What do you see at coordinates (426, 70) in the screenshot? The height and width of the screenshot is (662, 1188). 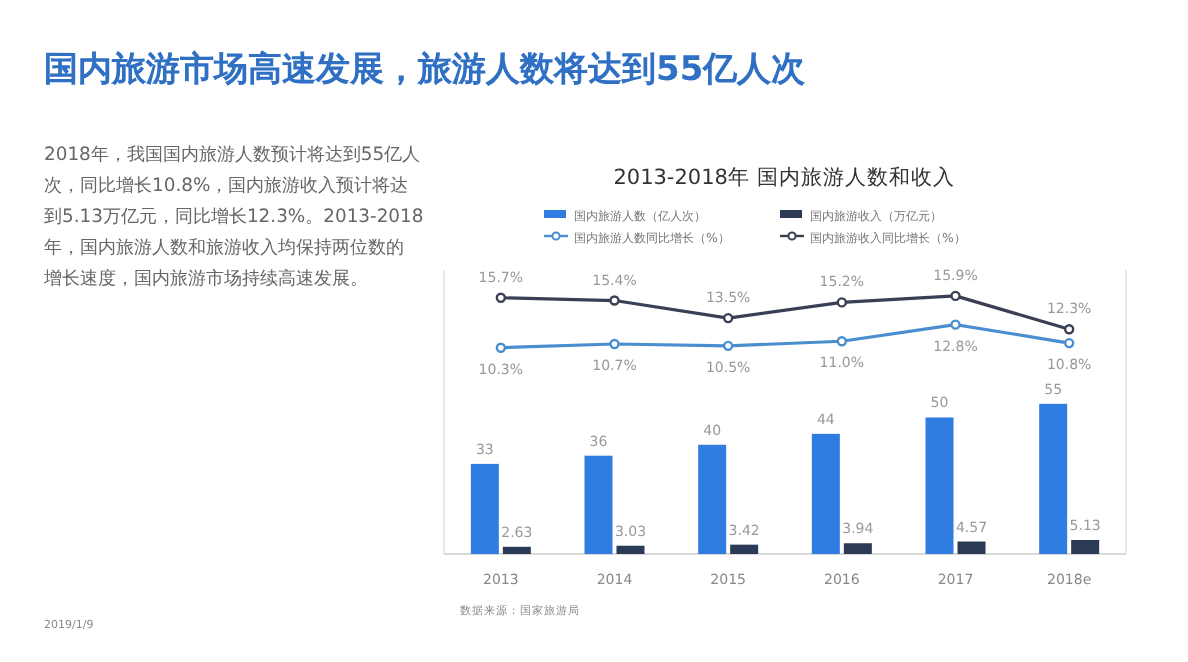 I see `chart-title: 国内旅游市场高速发展，旅游人数将达到55亿人次` at bounding box center [426, 70].